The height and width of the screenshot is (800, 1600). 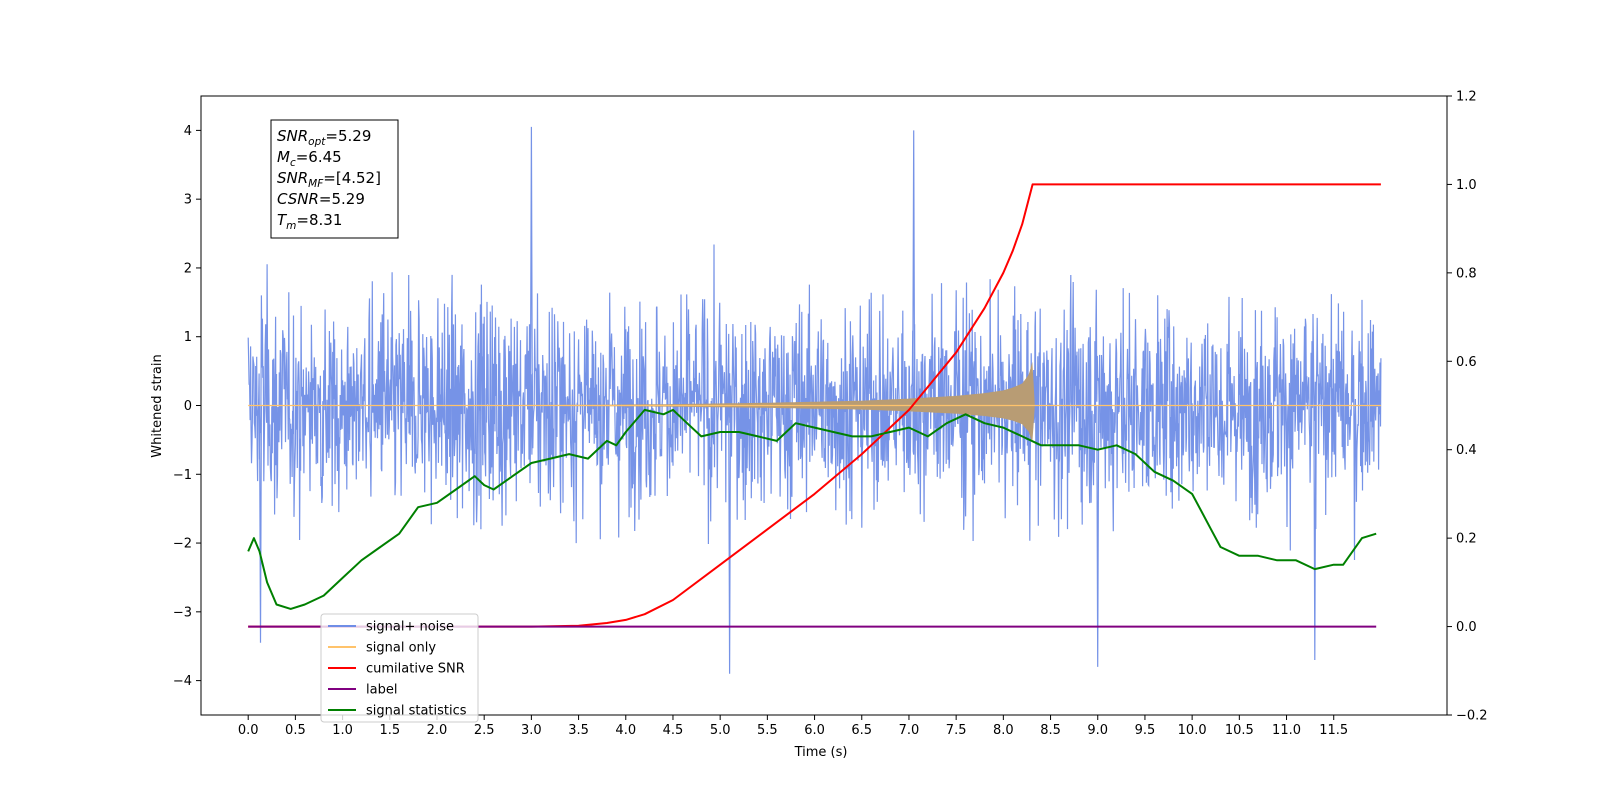 What do you see at coordinates (625, 730) in the screenshot?
I see `x-tick-label: 4.0` at bounding box center [625, 730].